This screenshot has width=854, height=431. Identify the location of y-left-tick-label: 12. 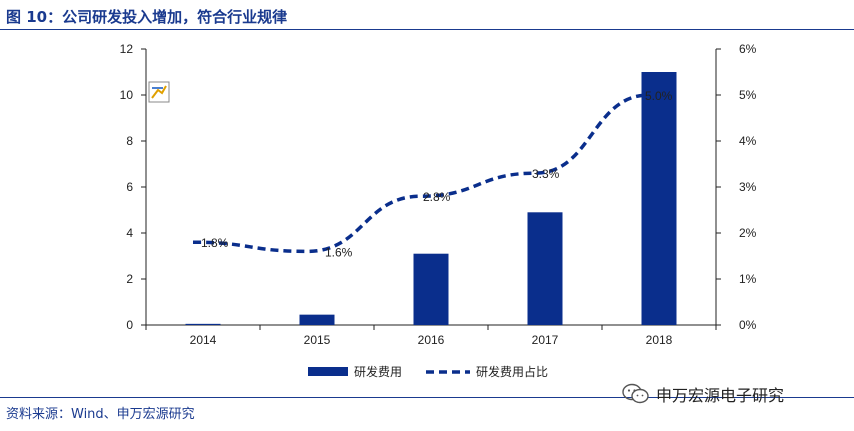
(127, 49).